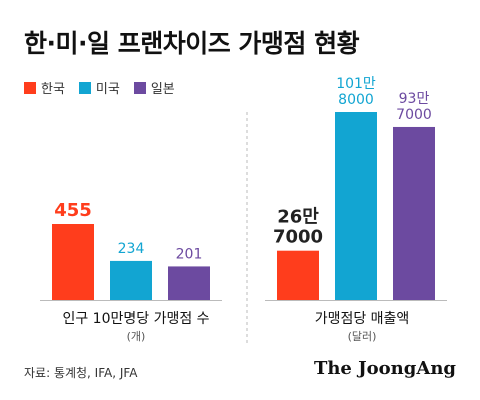  Describe the element at coordinates (192, 43) in the screenshot. I see `chart-title: 한·미·일 프랜차이즈 가맹점 현황` at that location.